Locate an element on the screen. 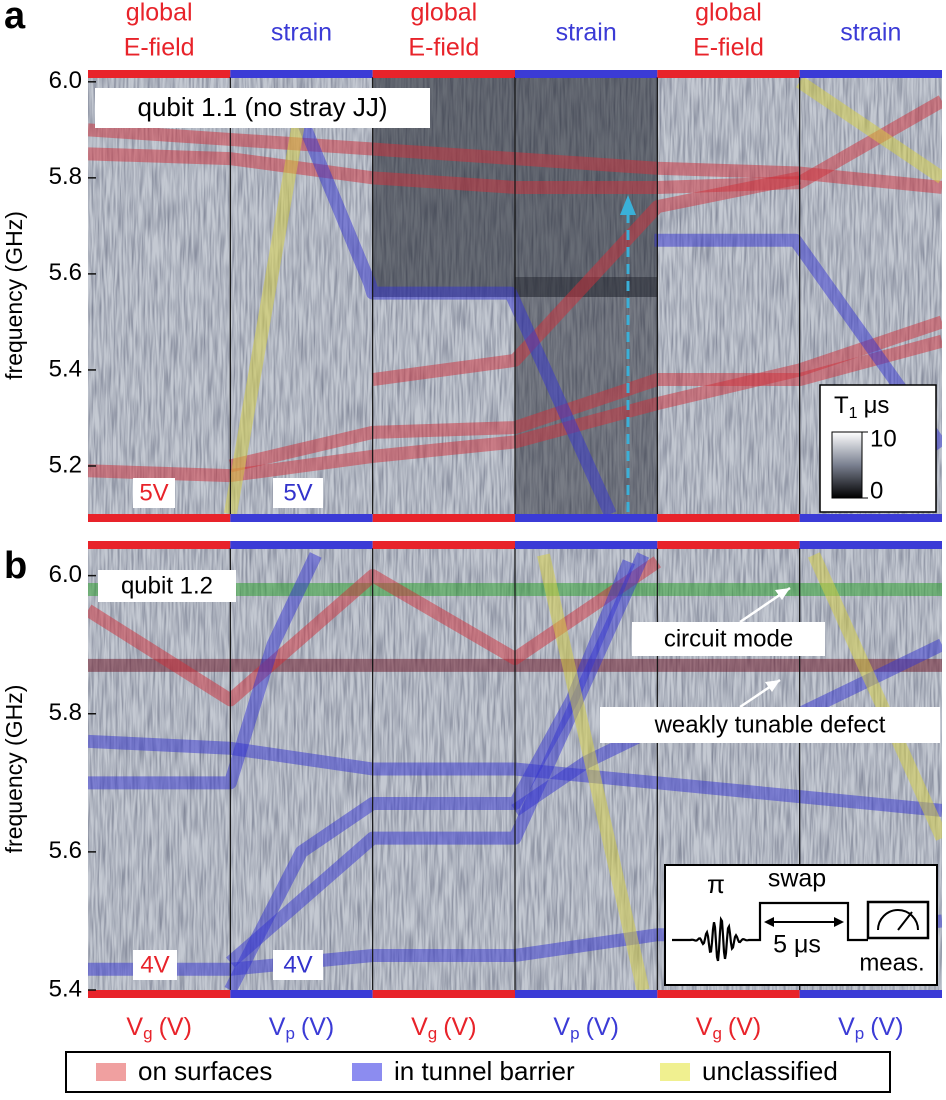  annotation: qubit 1.2 is located at coordinates (167, 585).